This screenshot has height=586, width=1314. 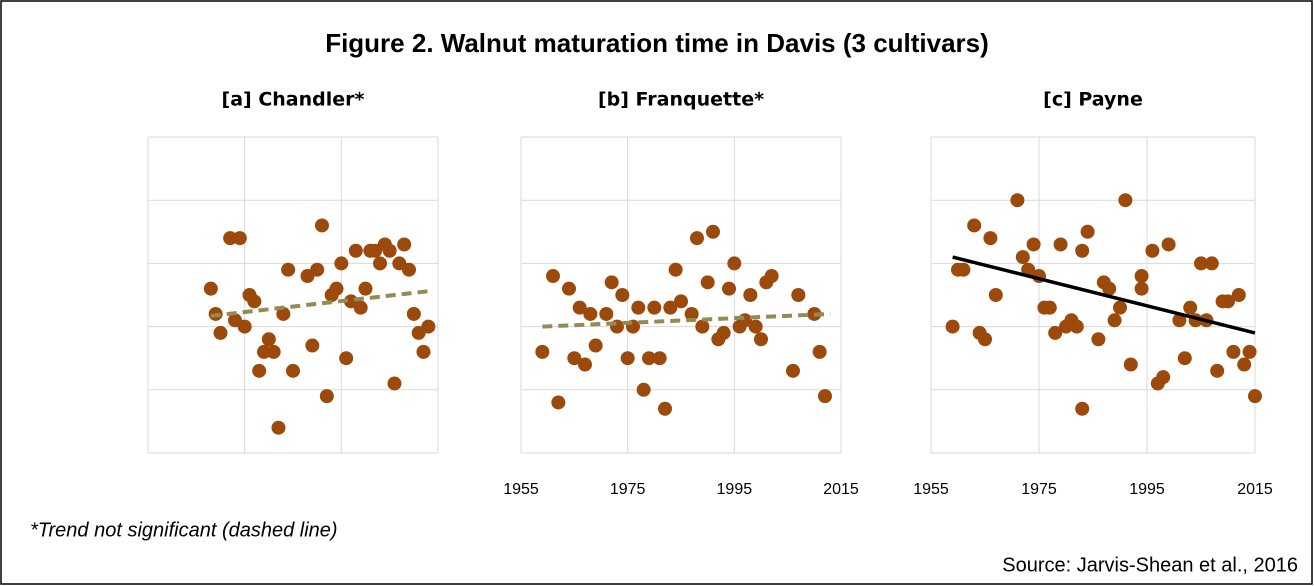 I want to click on source: Source: Jarvis-Shean et al., 2016, so click(x=1150, y=565).